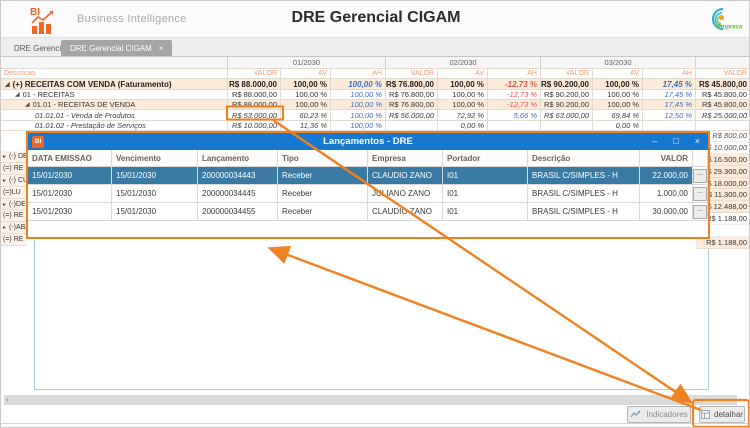  Describe the element at coordinates (368, 141) in the screenshot. I see `dialog-titlebar: BI Lançamentos - DRE – □ ×` at that location.